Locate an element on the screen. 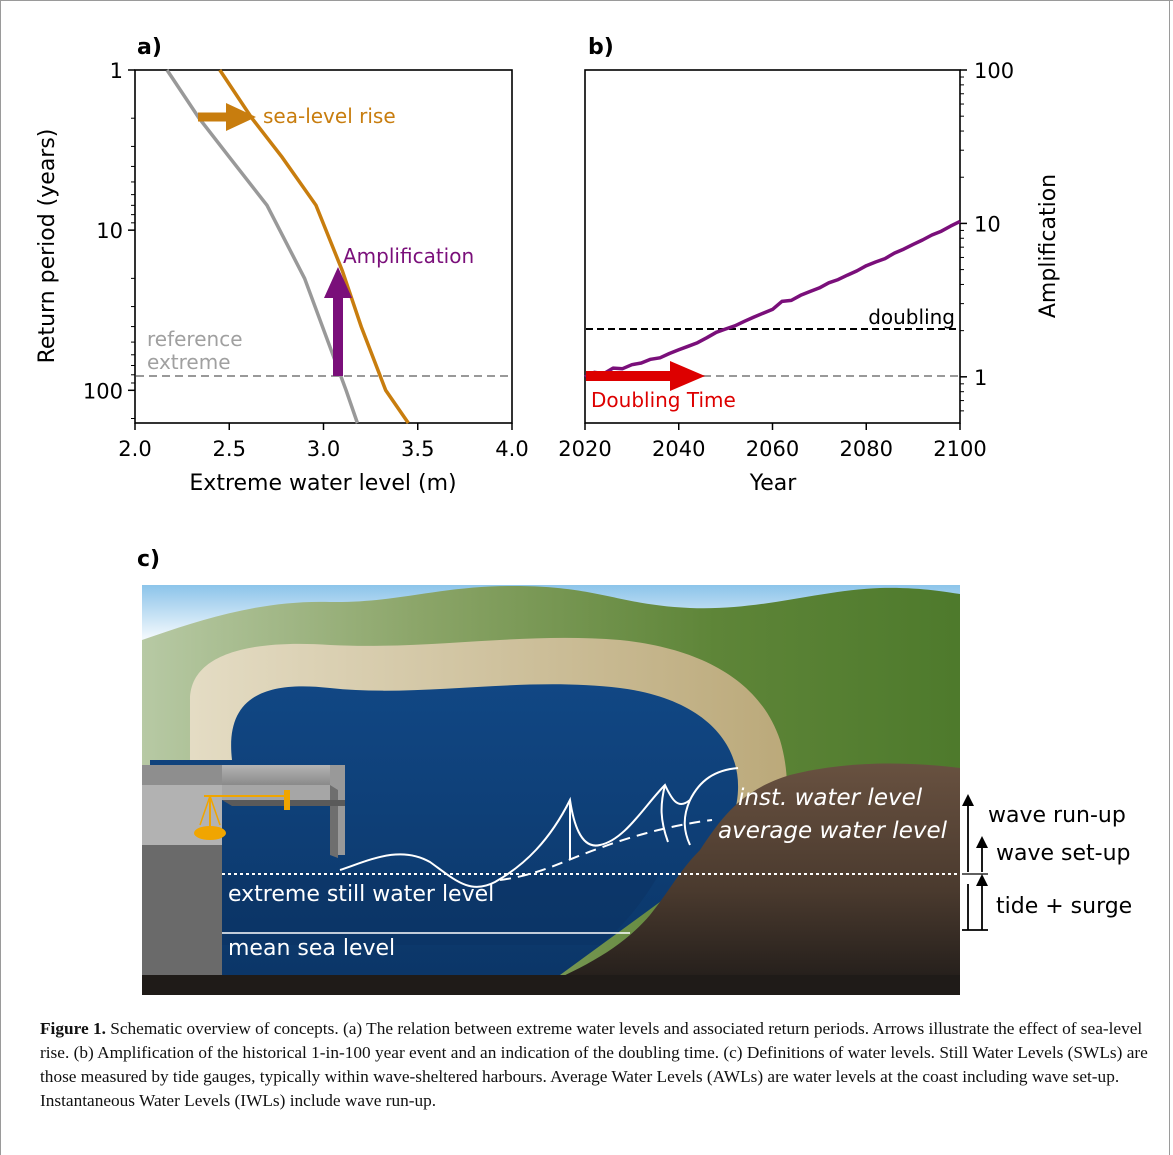 Image resolution: width=1173 pixels, height=1155 pixels. x-tick-label: 4.0 is located at coordinates (511, 449).